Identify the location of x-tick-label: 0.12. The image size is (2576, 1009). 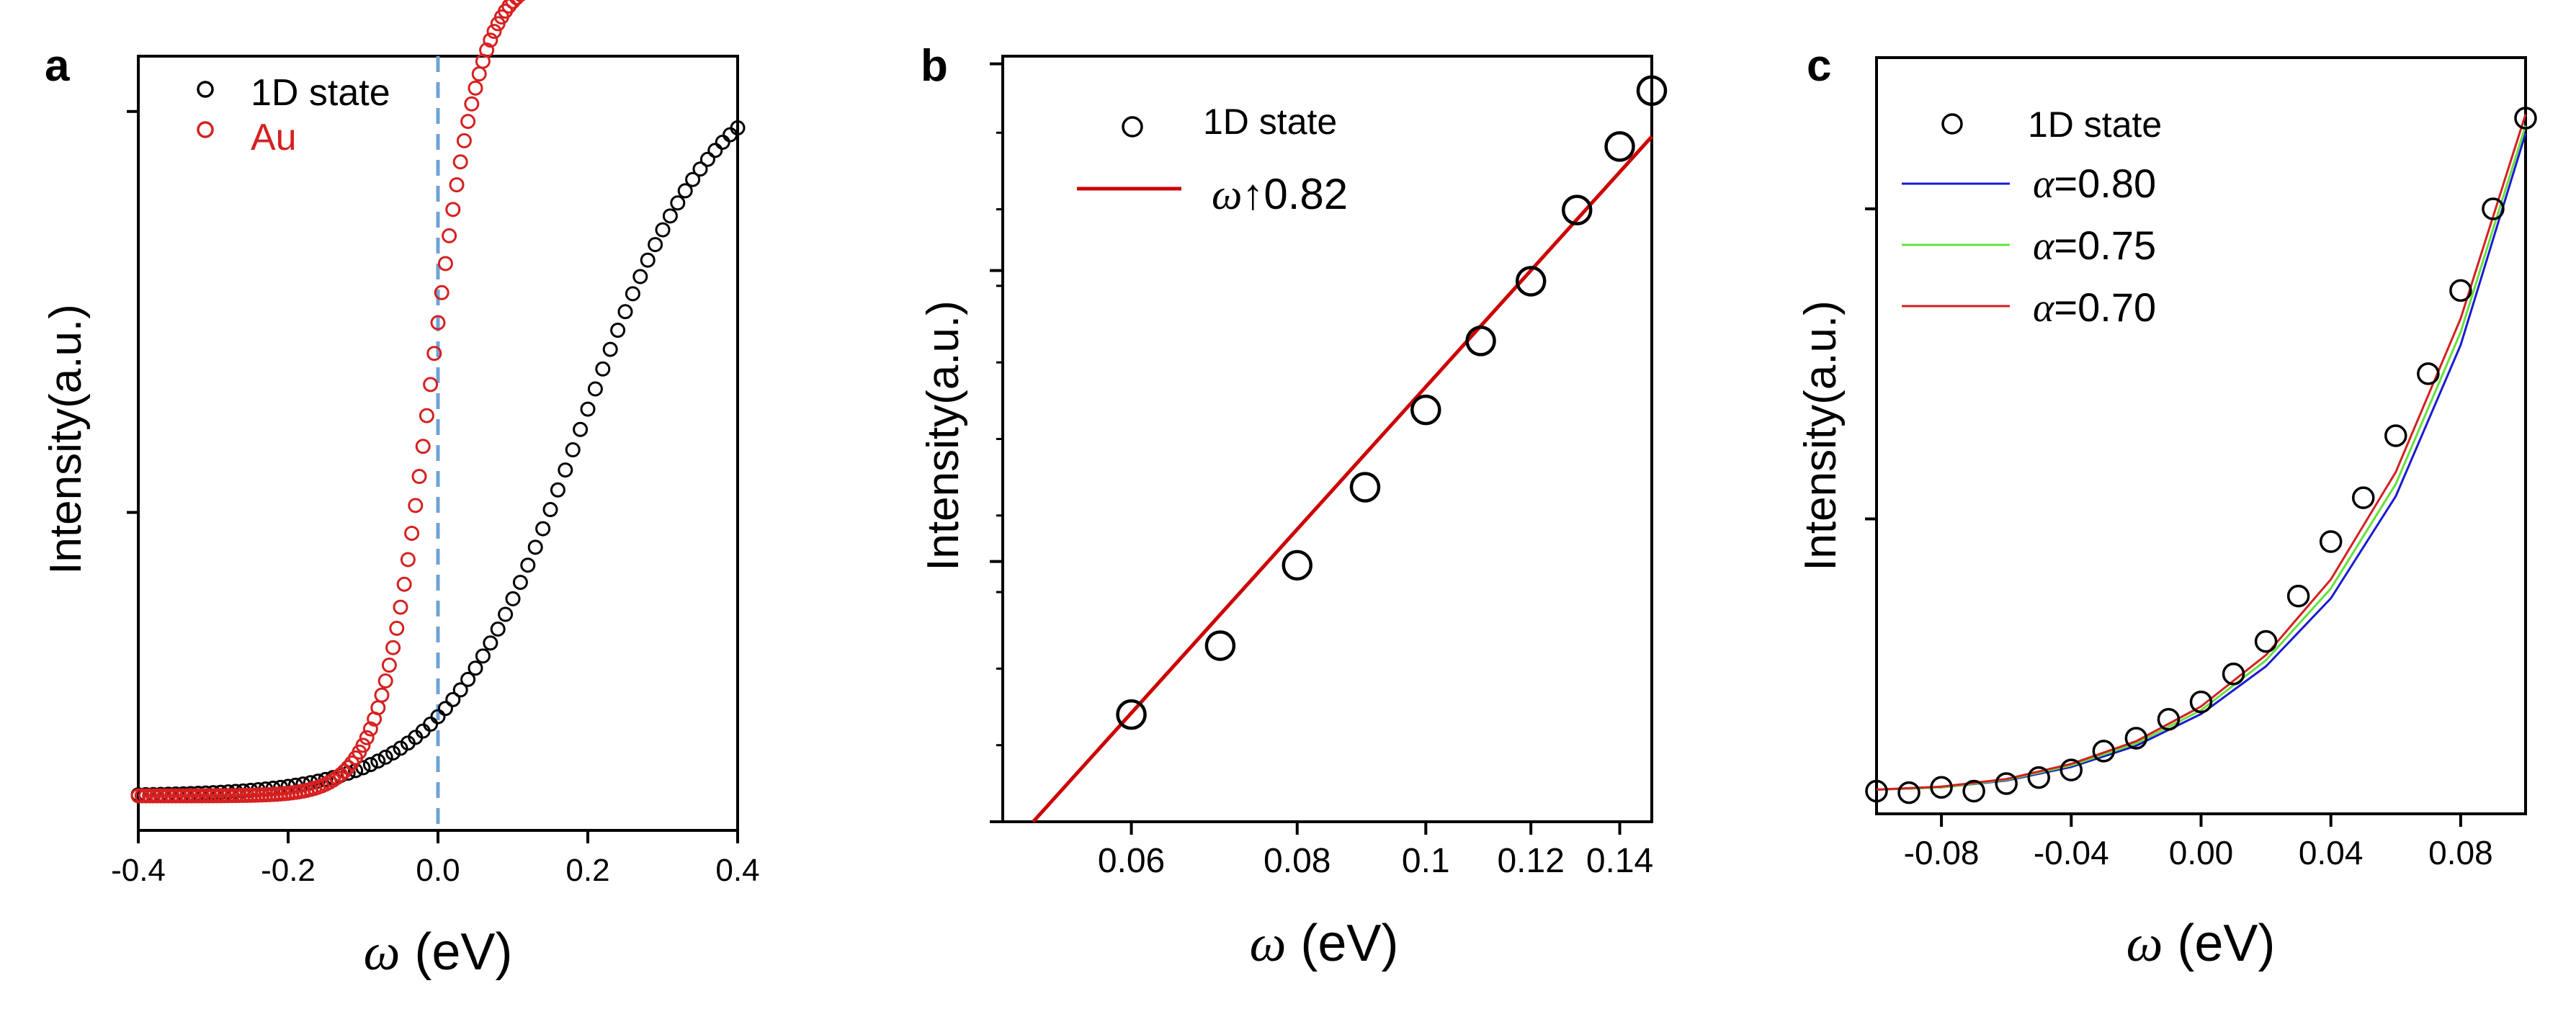
(1530, 861).